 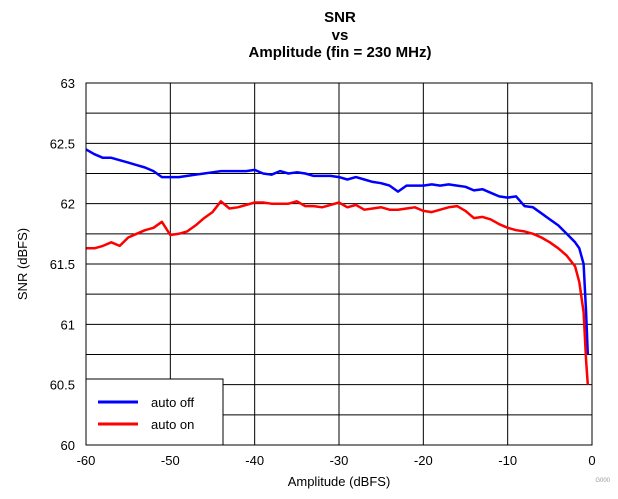 What do you see at coordinates (339, 481) in the screenshot?
I see `x-axis-label: Amplitude (dBFS)` at bounding box center [339, 481].